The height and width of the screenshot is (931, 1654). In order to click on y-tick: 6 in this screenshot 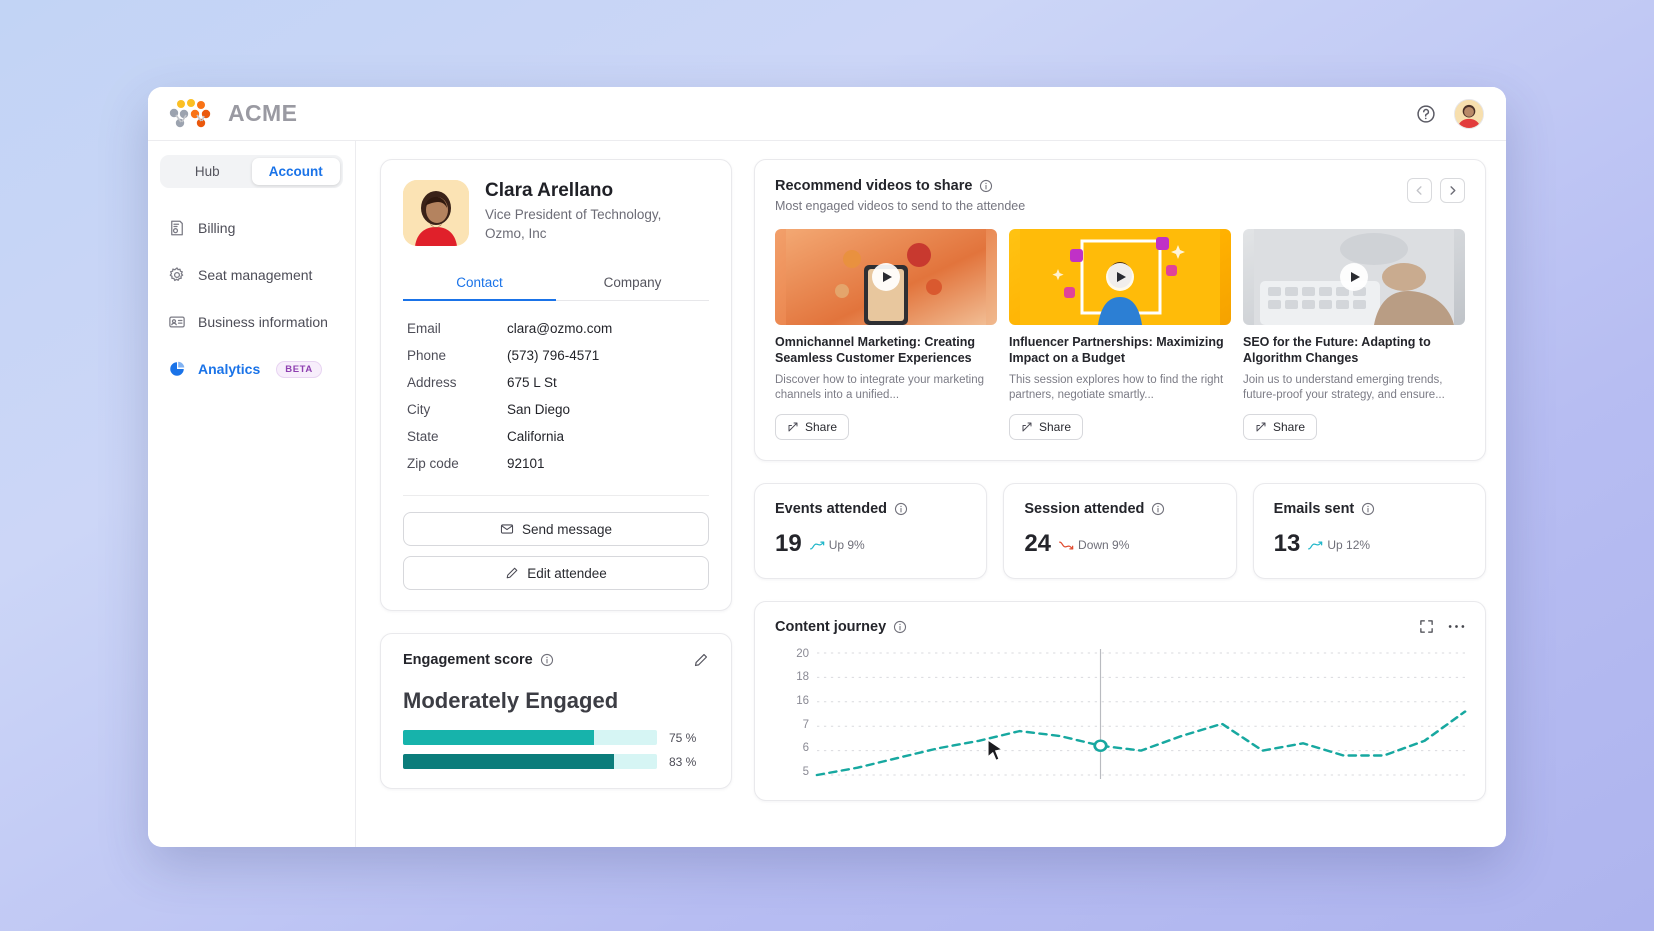, I will do `click(805, 748)`.